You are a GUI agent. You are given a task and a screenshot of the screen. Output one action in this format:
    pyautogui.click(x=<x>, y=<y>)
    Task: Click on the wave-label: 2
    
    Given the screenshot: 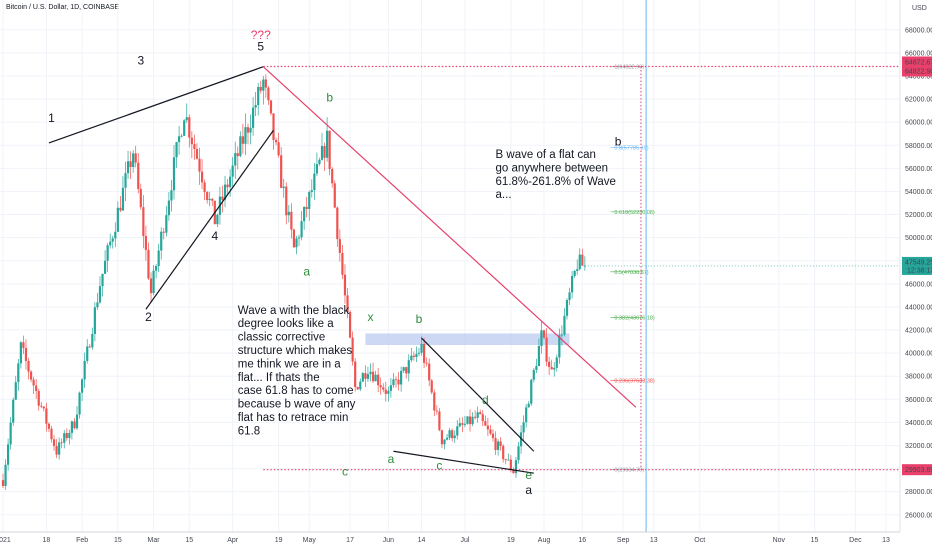 What is the action you would take?
    pyautogui.click(x=148, y=317)
    